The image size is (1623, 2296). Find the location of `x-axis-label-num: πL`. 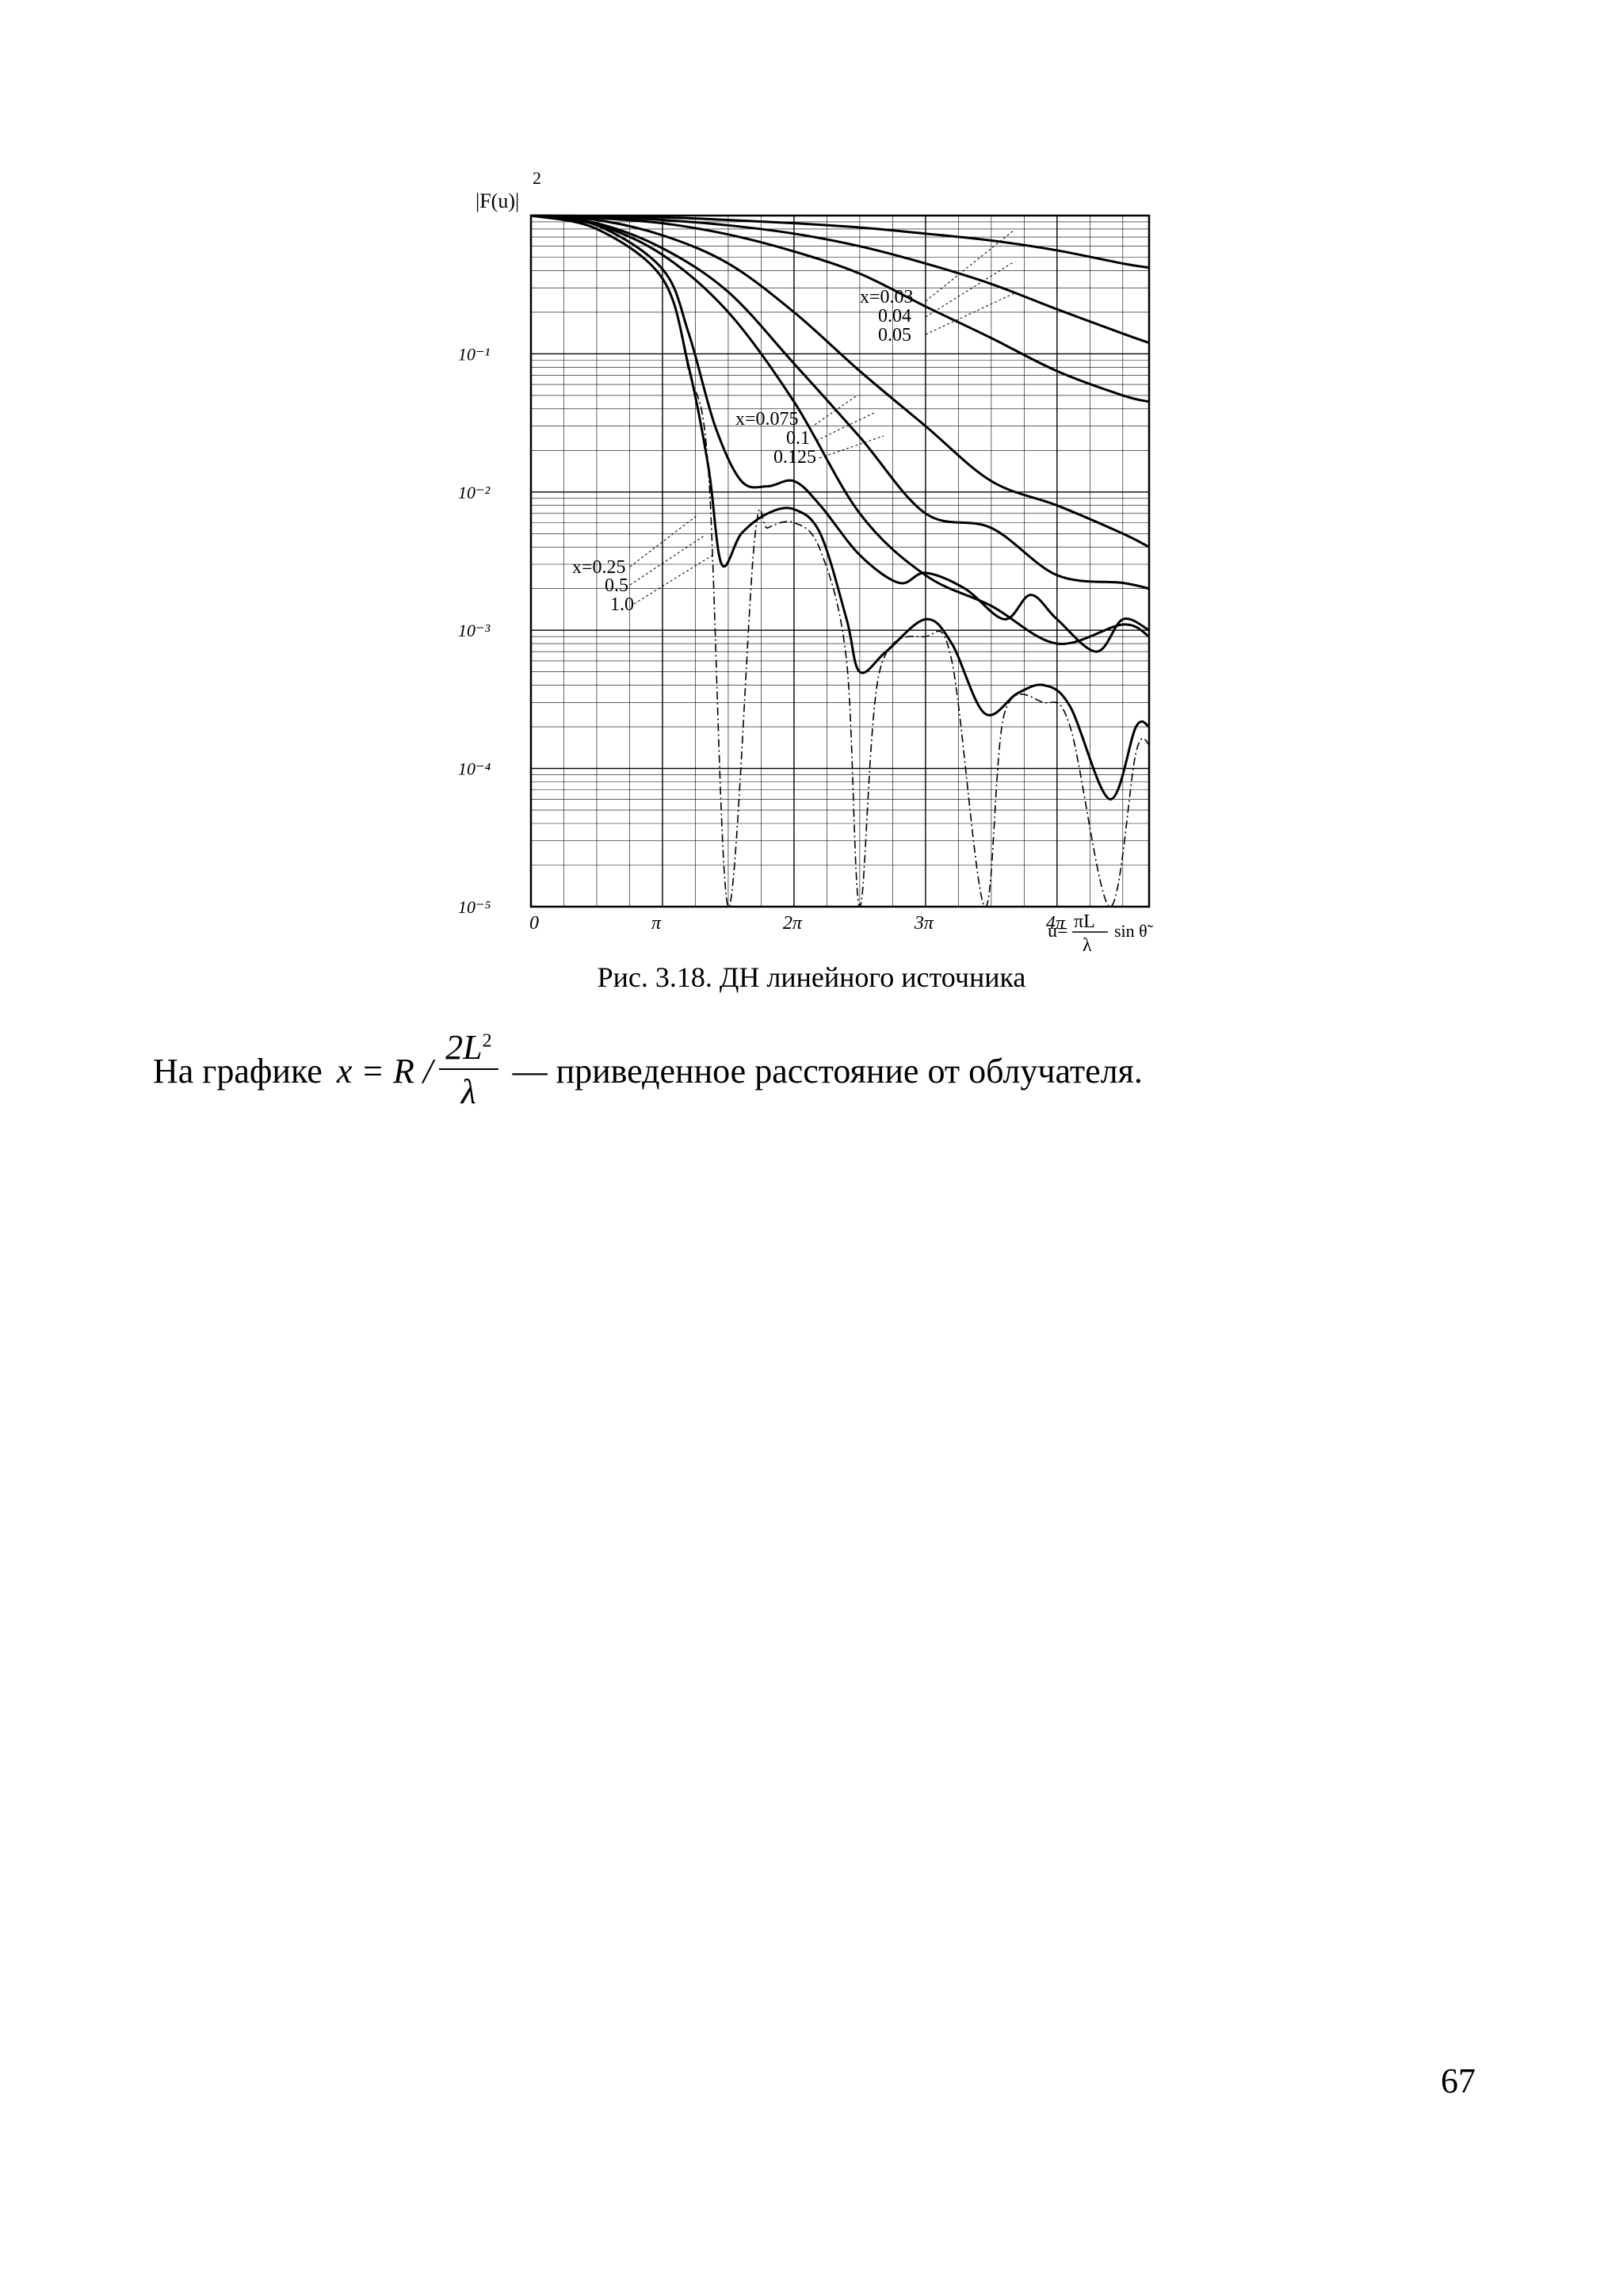

x-axis-label-num: πL is located at coordinates (1084, 921).